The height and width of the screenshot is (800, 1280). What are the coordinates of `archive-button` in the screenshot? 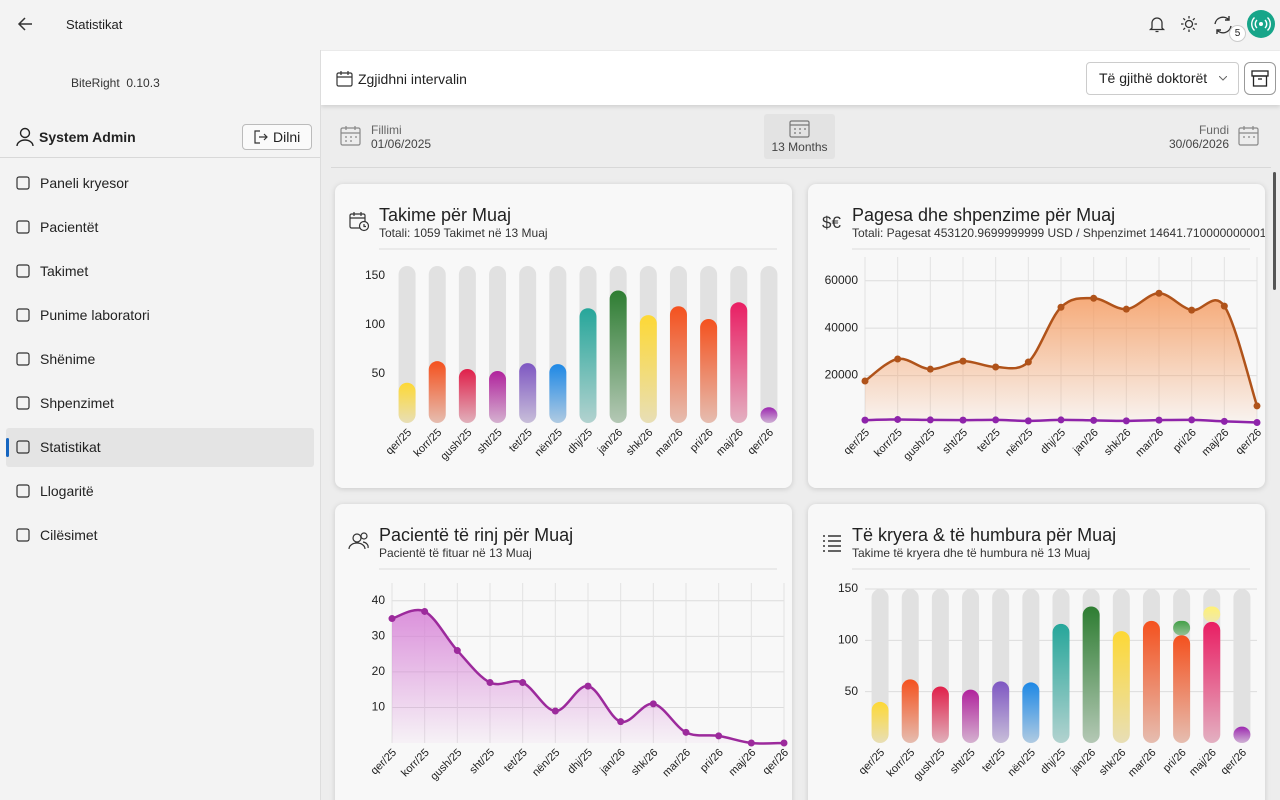 It's located at (1260, 78).